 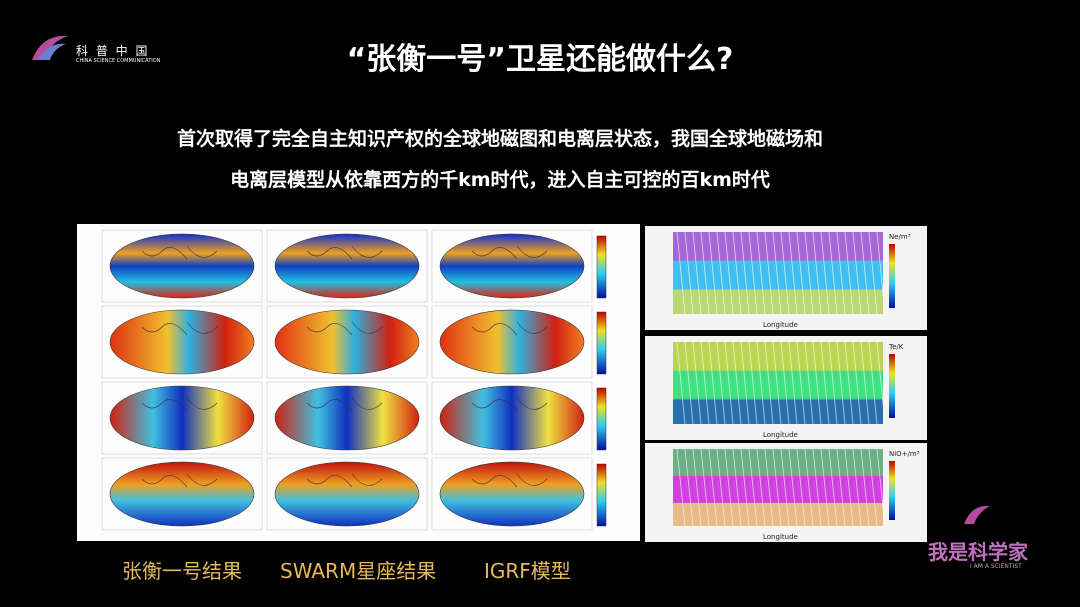 What do you see at coordinates (978, 552) in the screenshot?
I see `brand-name: 我是科学家` at bounding box center [978, 552].